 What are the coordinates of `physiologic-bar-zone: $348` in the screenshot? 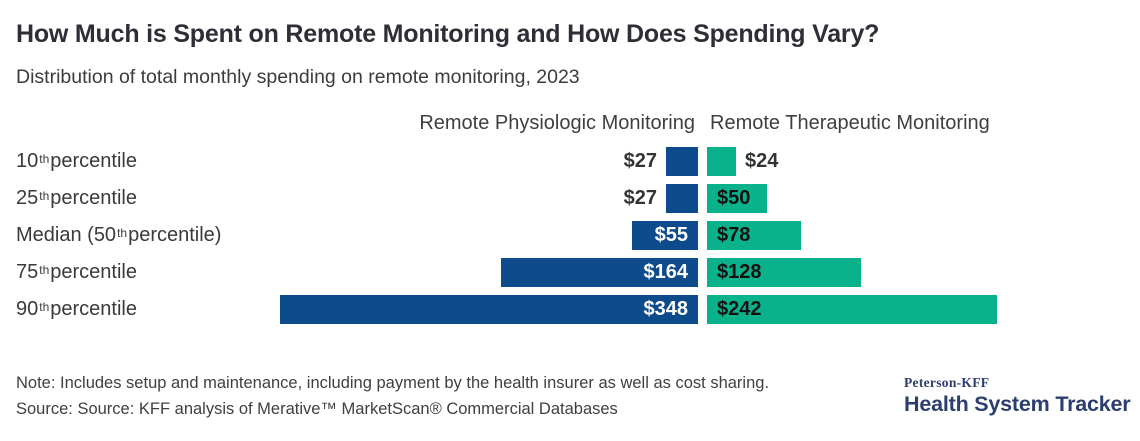 It's located at (489, 309).